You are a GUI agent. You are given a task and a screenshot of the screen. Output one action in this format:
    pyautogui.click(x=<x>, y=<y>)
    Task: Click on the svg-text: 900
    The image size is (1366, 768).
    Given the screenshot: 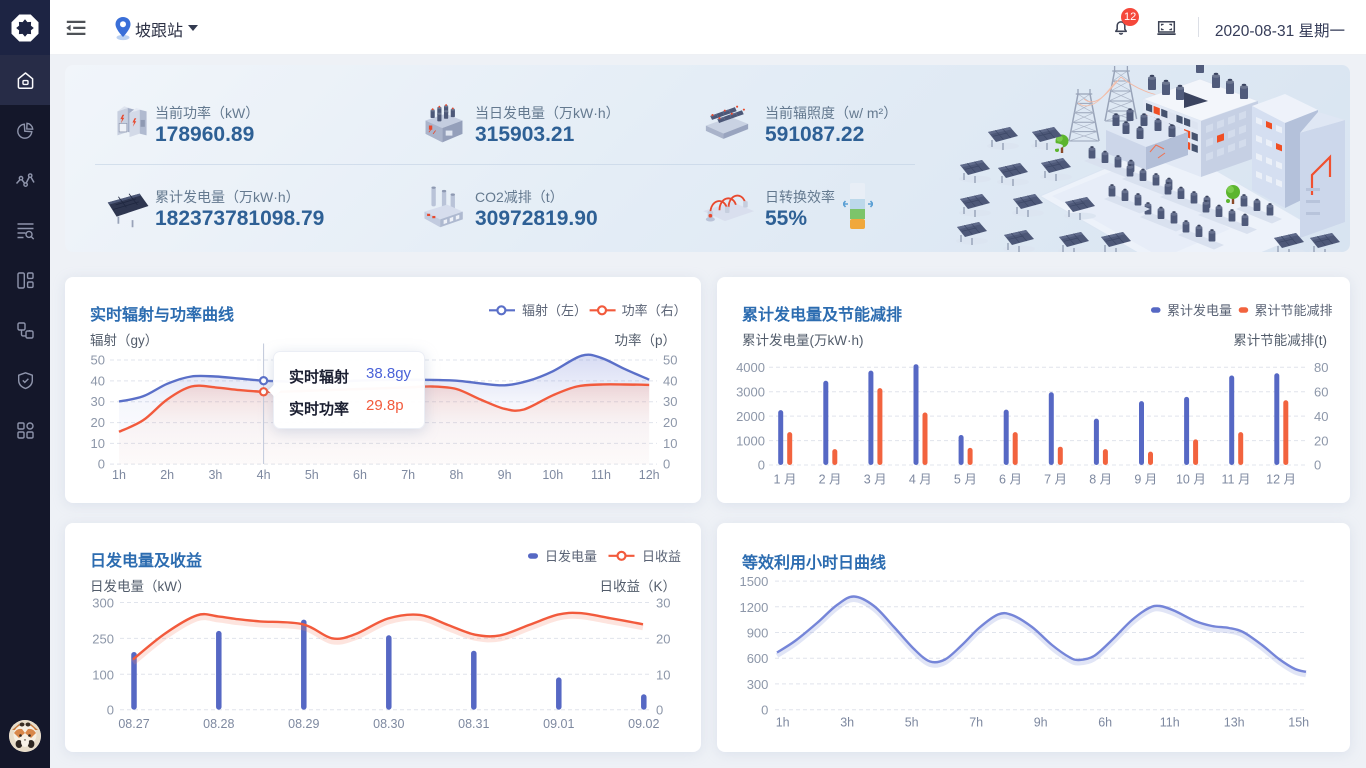 What is the action you would take?
    pyautogui.click(x=758, y=633)
    